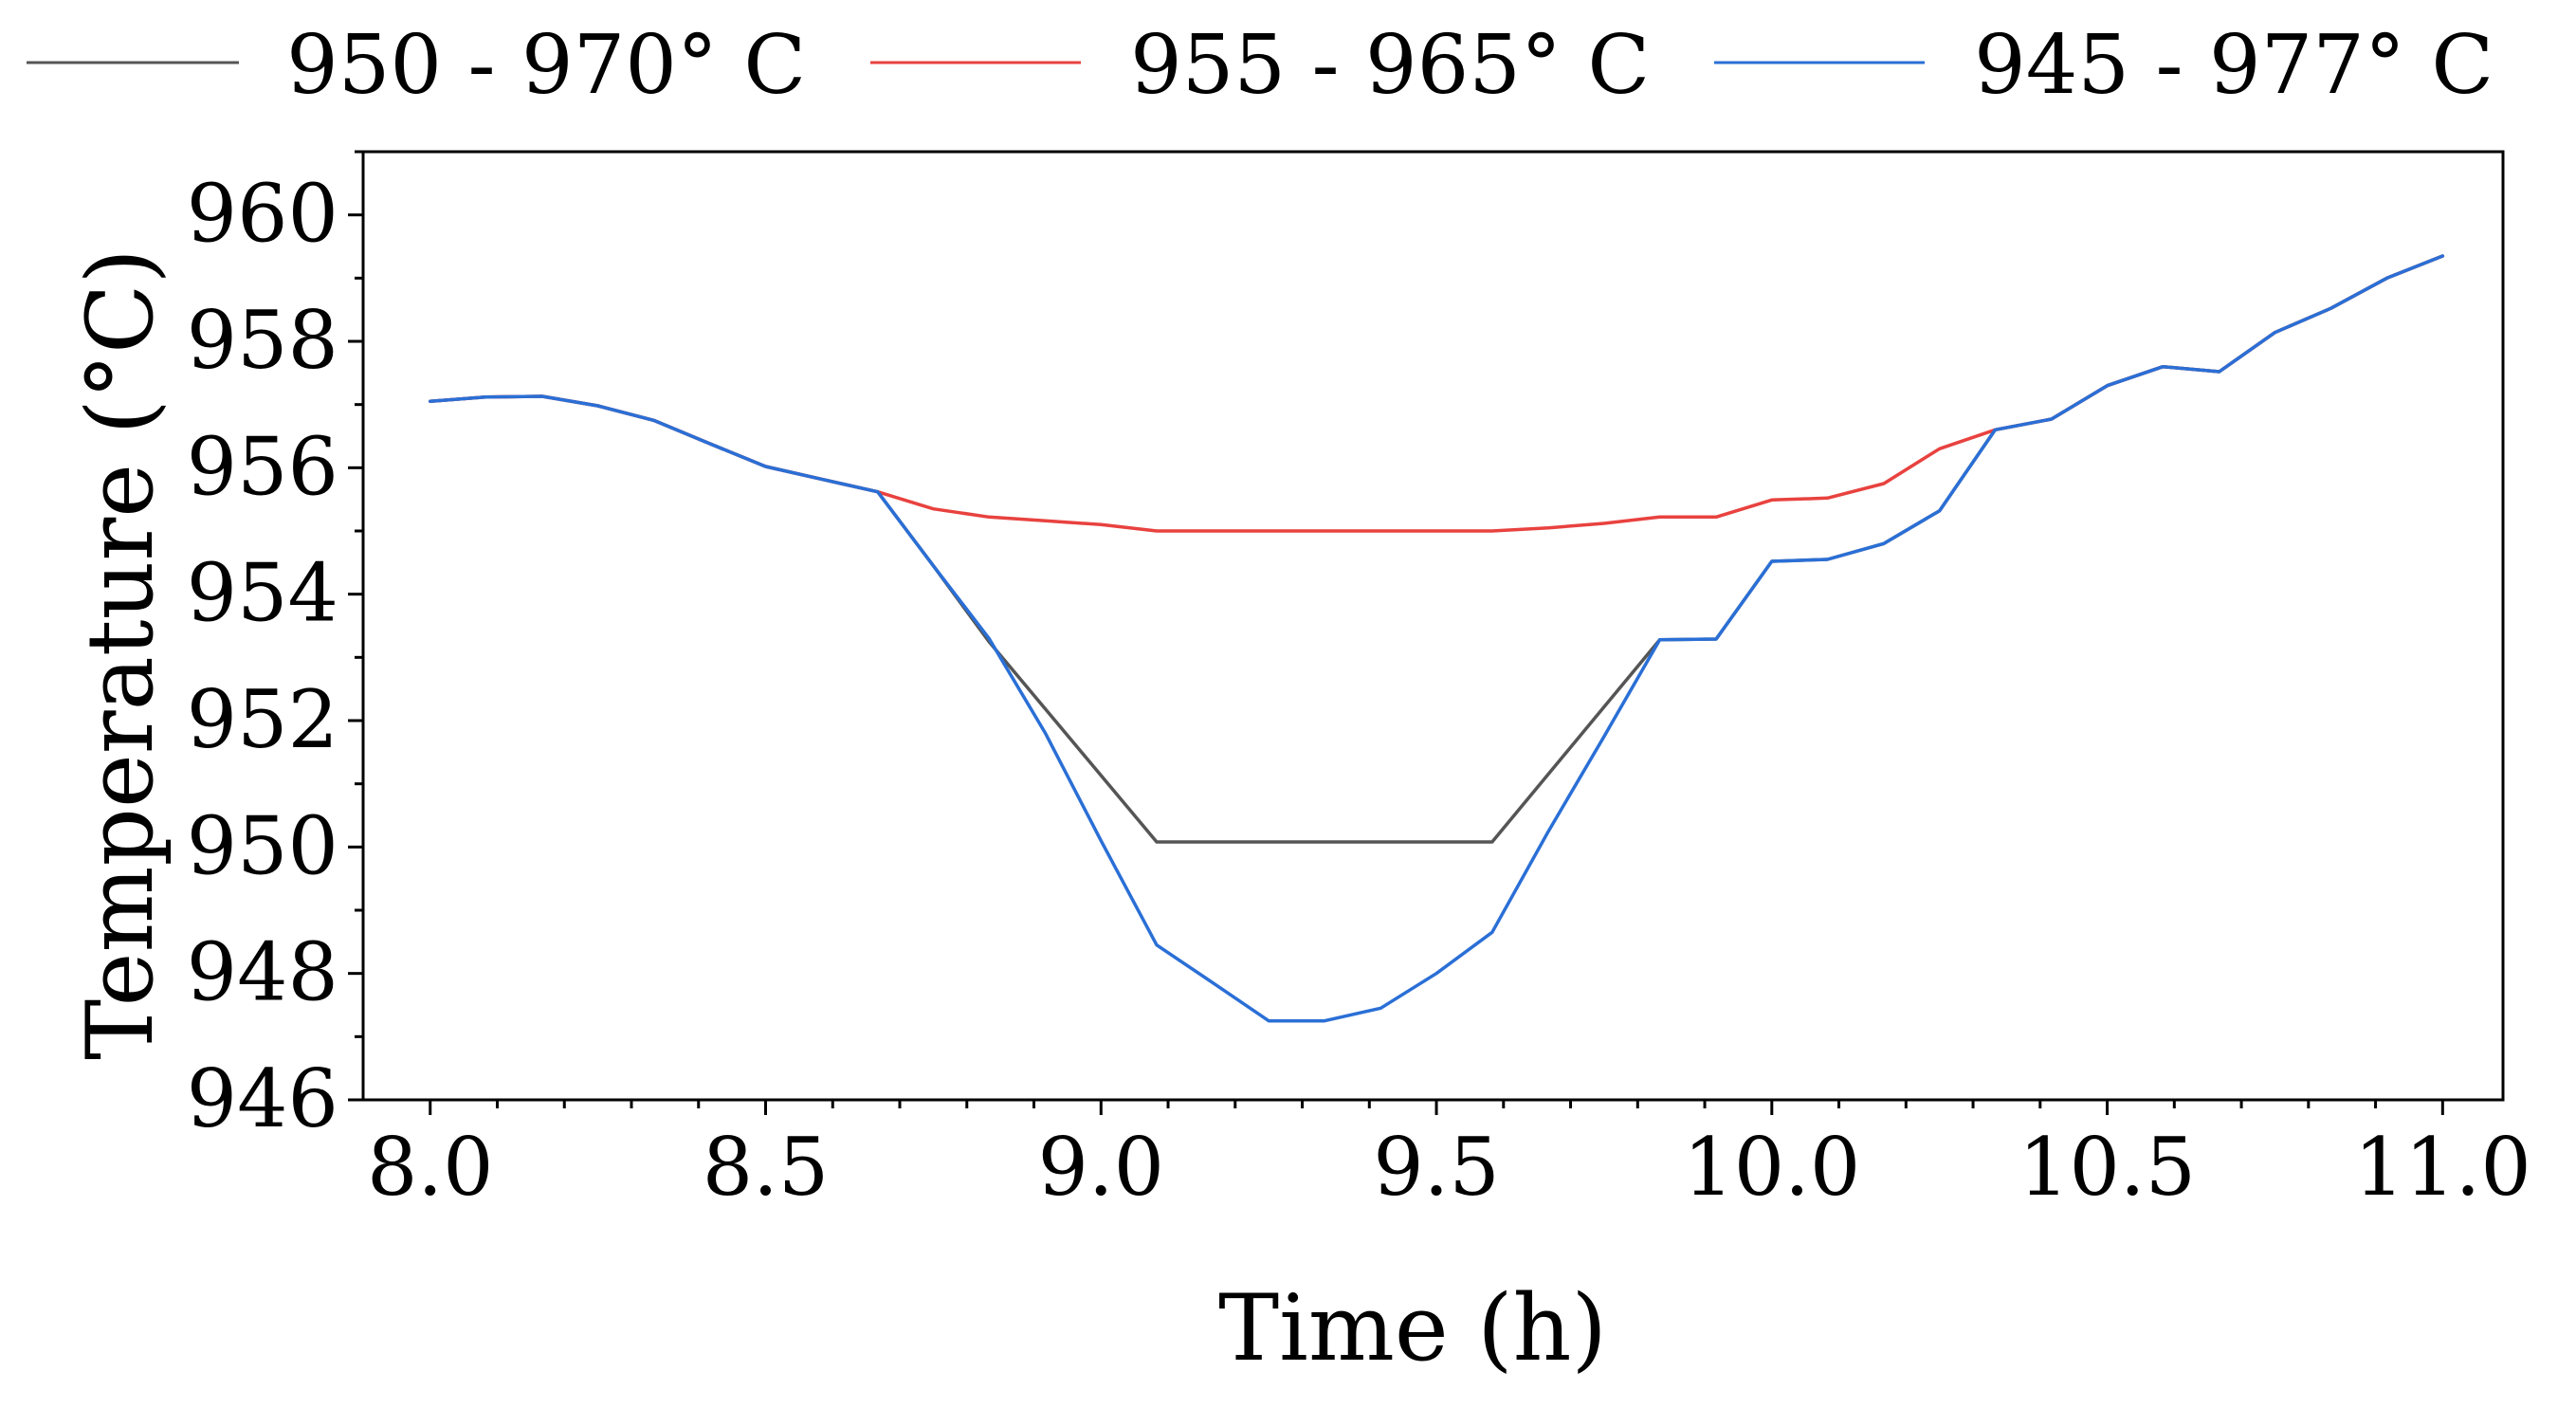  I want to click on x-tick-label: 9.5, so click(1436, 1167).